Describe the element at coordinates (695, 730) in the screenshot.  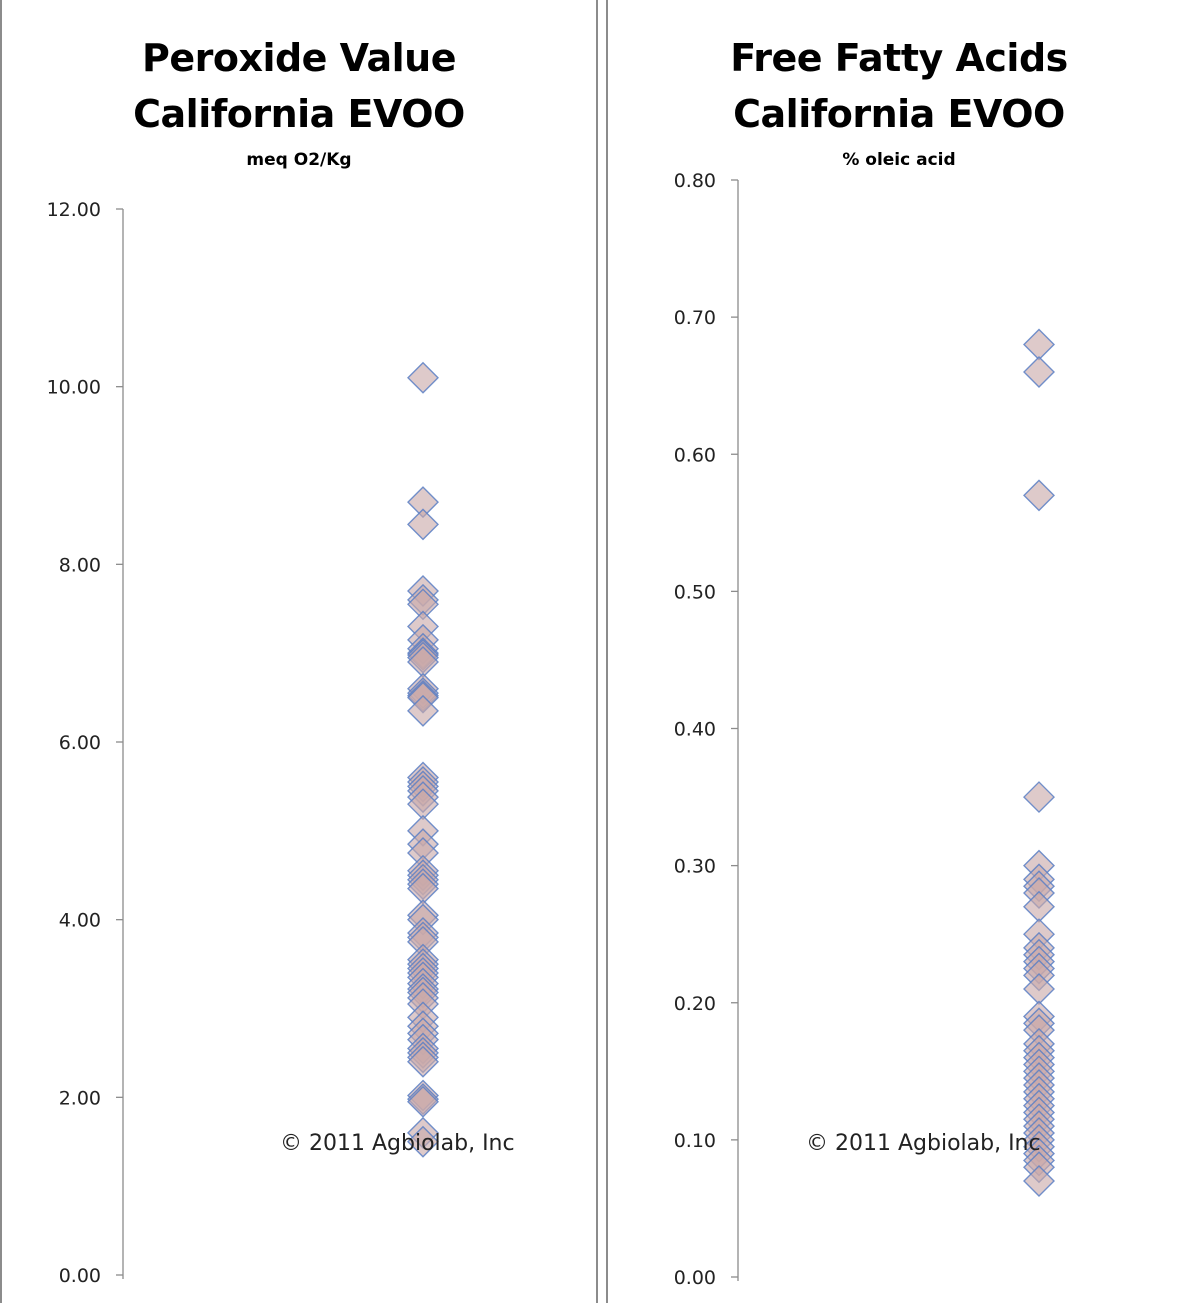
I see `y-tick-label: 0.40` at that location.